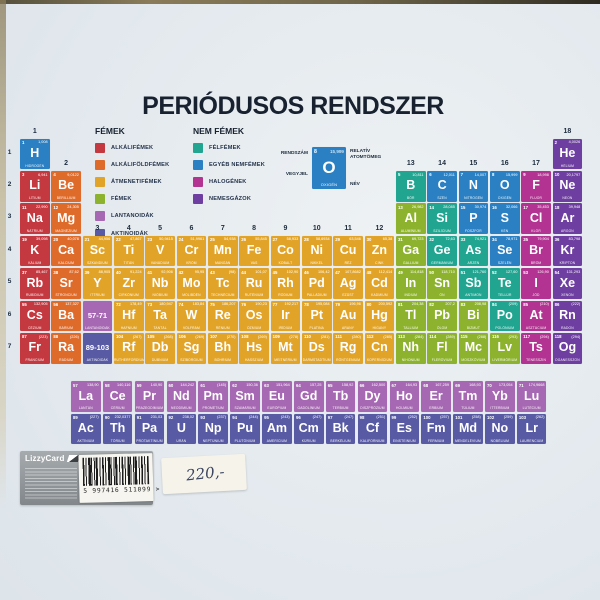  What do you see at coordinates (369, 240) in the screenshot?
I see `atomic-number: 30` at bounding box center [369, 240].